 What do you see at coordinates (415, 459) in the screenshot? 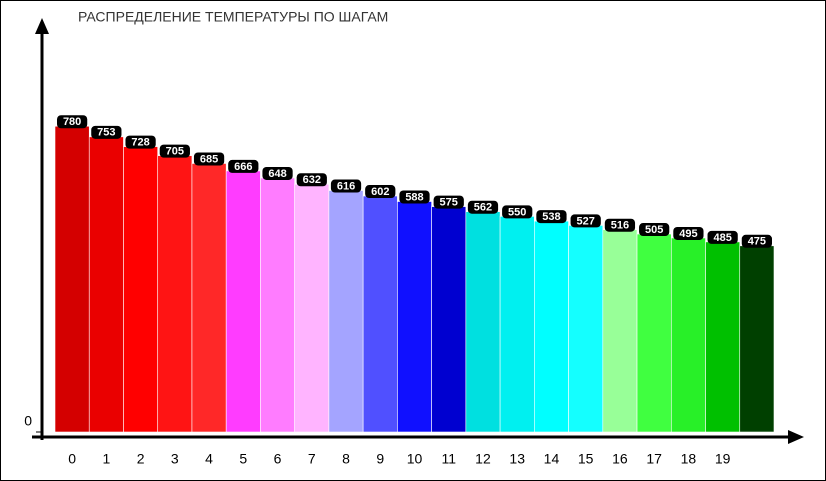
I see `x-tick-label: 10` at bounding box center [415, 459].